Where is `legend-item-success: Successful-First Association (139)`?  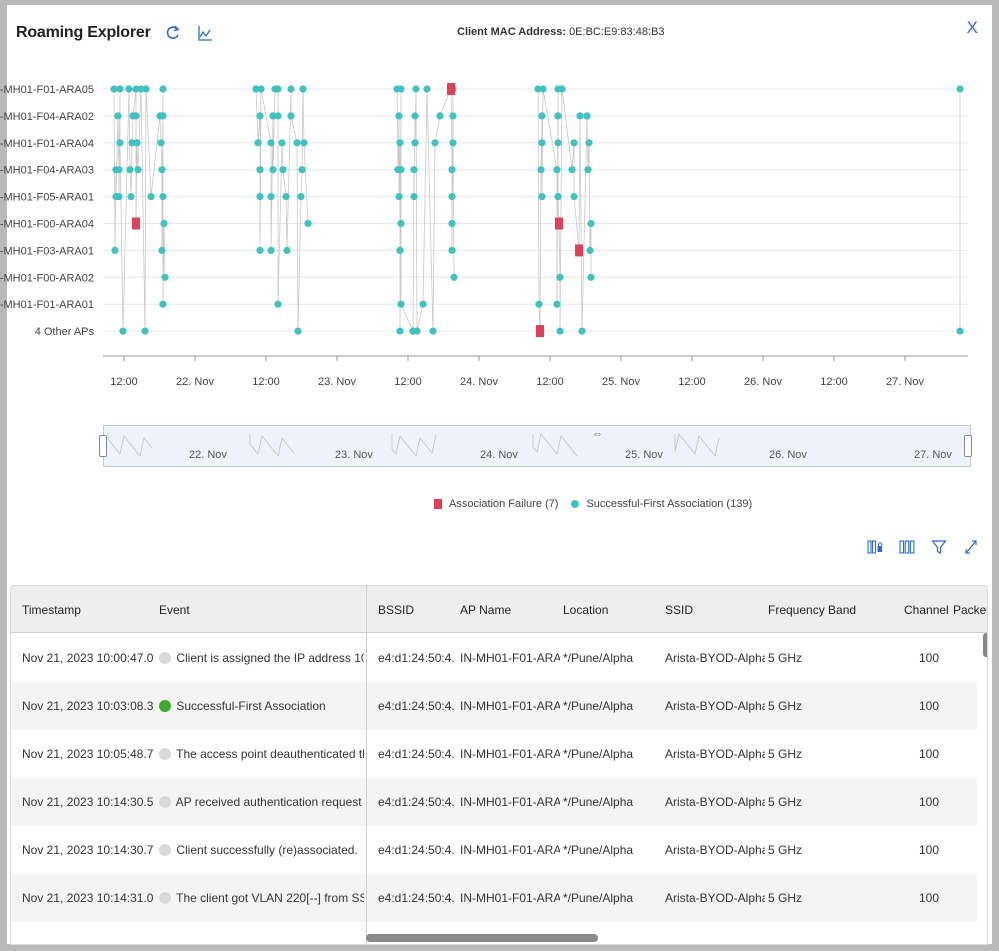
legend-item-success: Successful-First Association (139) is located at coordinates (661, 504).